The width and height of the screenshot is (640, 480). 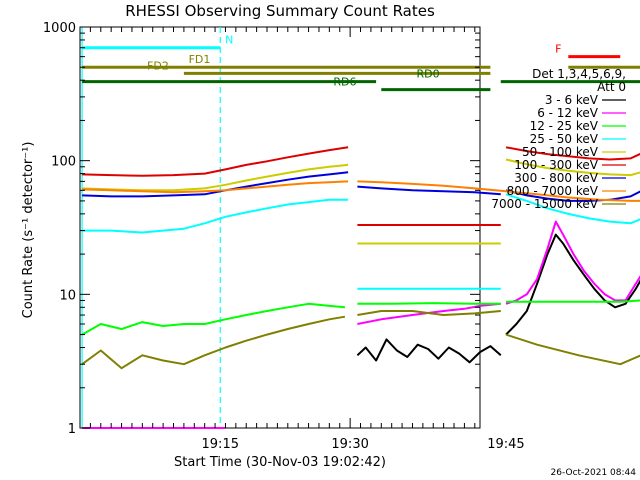 I want to click on y-axis-label: Count Rate (s⁻¹ detector⁻¹), so click(x=28, y=230).